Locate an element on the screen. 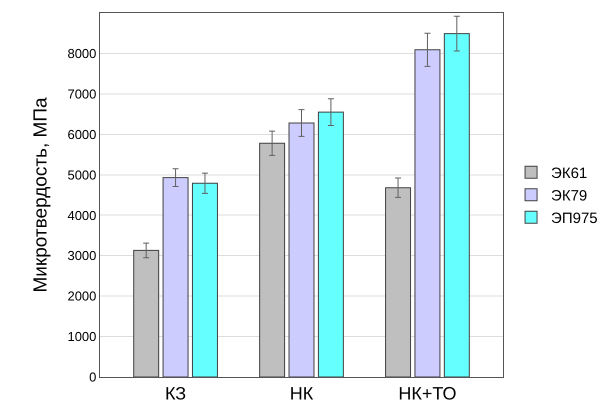 The image size is (615, 416). legend-label: ЭК79 is located at coordinates (569, 196).